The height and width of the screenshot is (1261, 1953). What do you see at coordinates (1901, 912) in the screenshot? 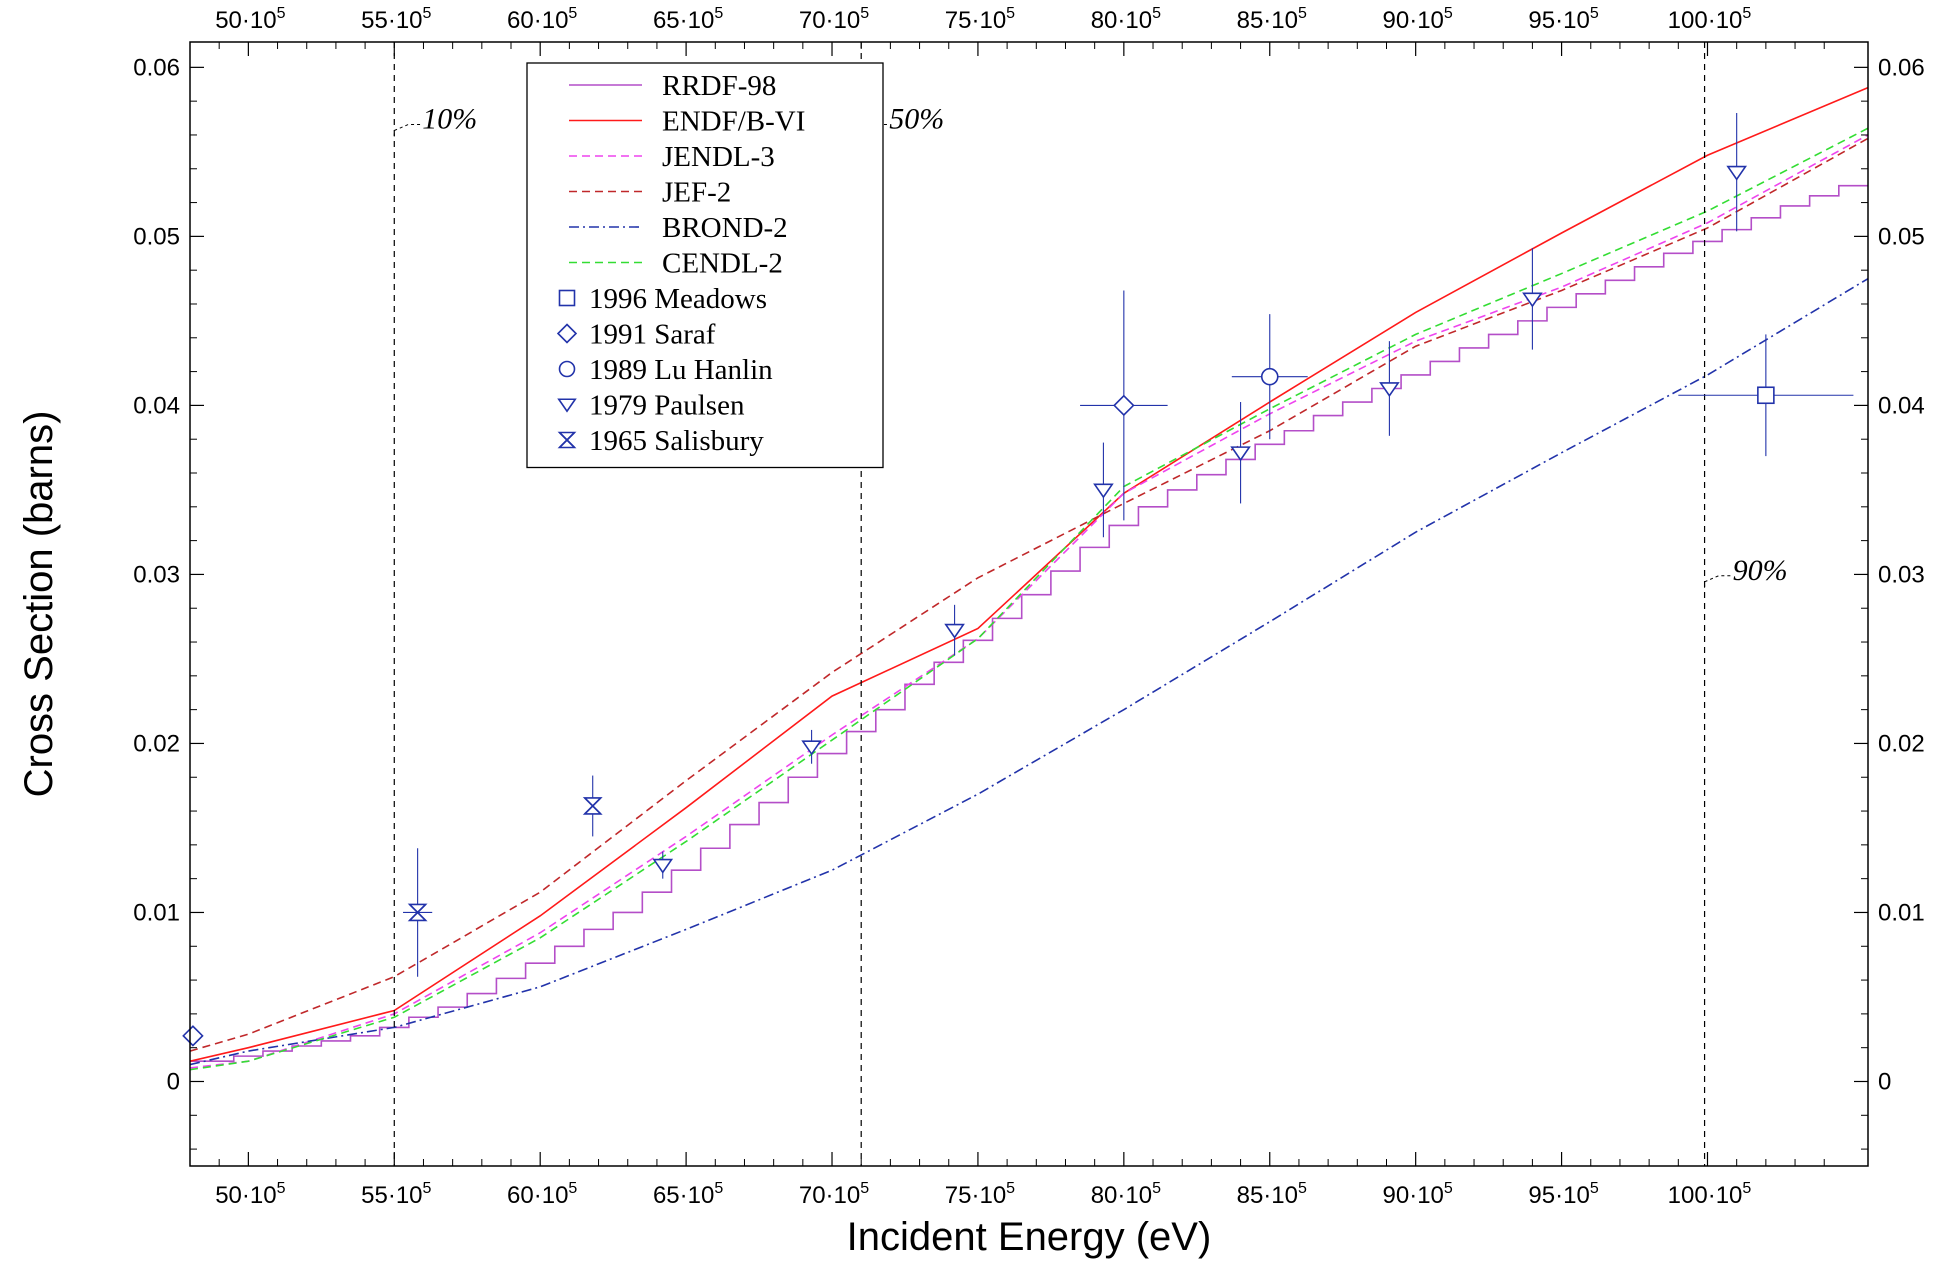
I see `y-tick-label-right: 0.01` at bounding box center [1901, 912].